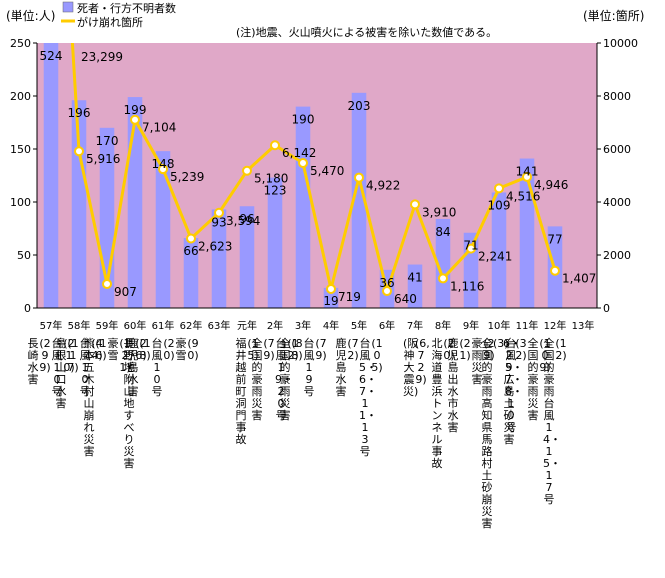  What do you see at coordinates (97, 349) in the screenshot?
I see `event-annotation-text: (44)` at bounding box center [97, 349].